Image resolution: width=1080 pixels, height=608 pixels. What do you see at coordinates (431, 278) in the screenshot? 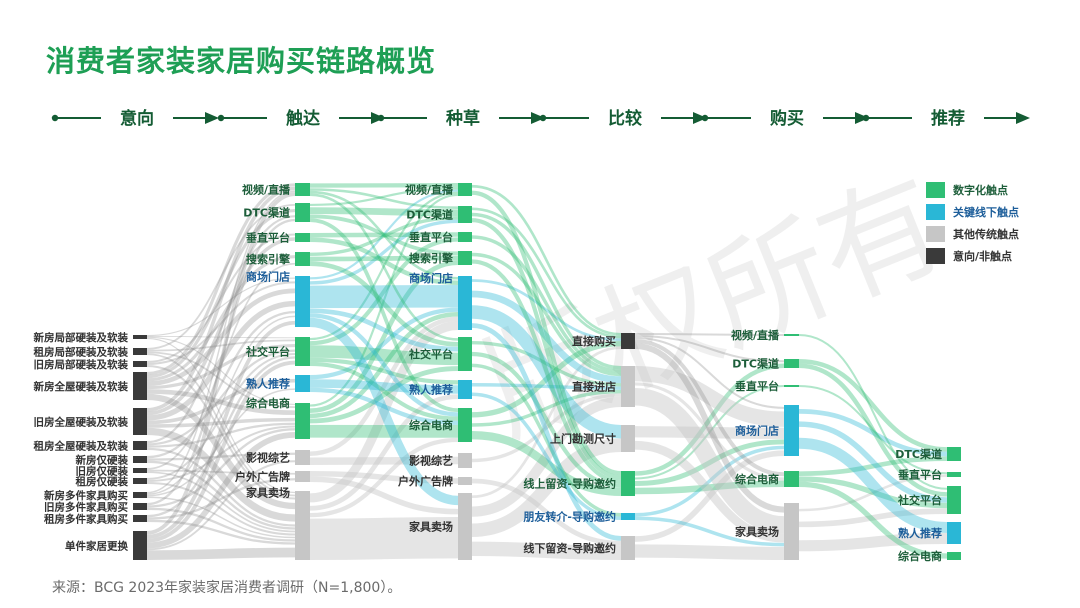
I see `node-label: 商场门店` at bounding box center [431, 278].